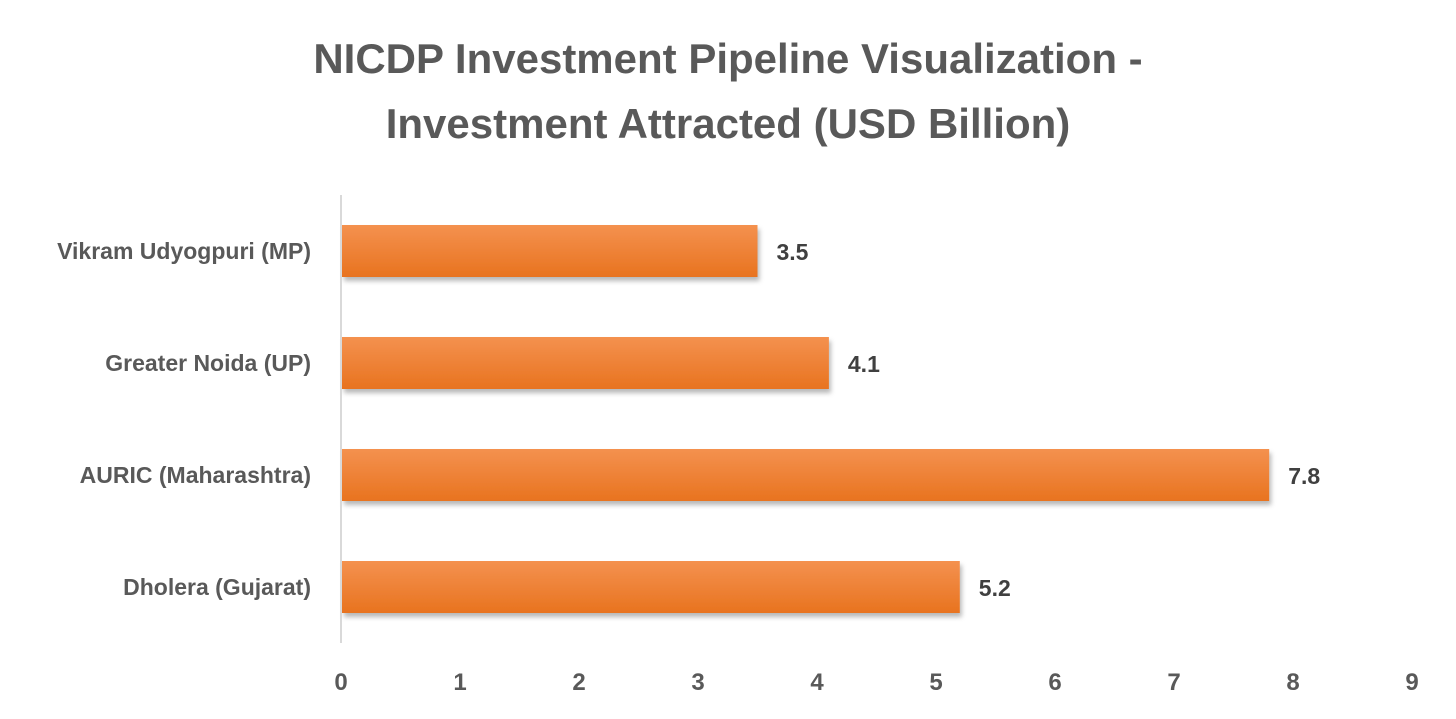 Image resolution: width=1456 pixels, height=719 pixels. What do you see at coordinates (217, 587) in the screenshot?
I see `category-label: Dholera (Gujarat)` at bounding box center [217, 587].